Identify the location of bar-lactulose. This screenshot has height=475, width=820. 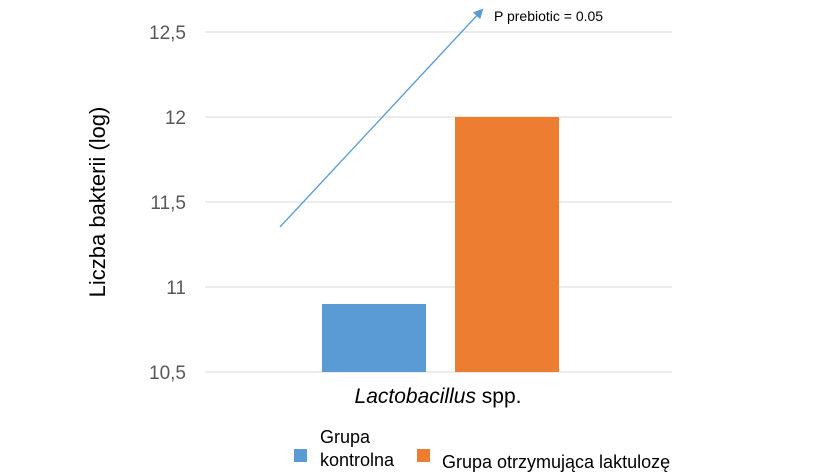
(507, 244).